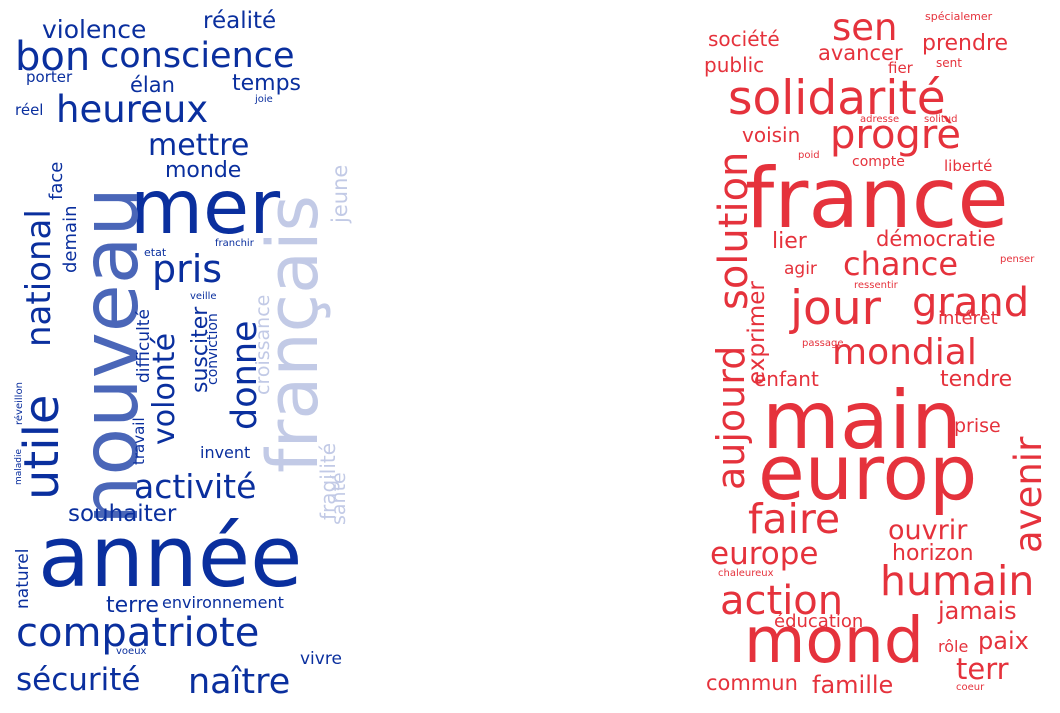 The width and height of the screenshot is (1060, 713). Describe the element at coordinates (977, 426) in the screenshot. I see `right-word-prise: prise` at that location.